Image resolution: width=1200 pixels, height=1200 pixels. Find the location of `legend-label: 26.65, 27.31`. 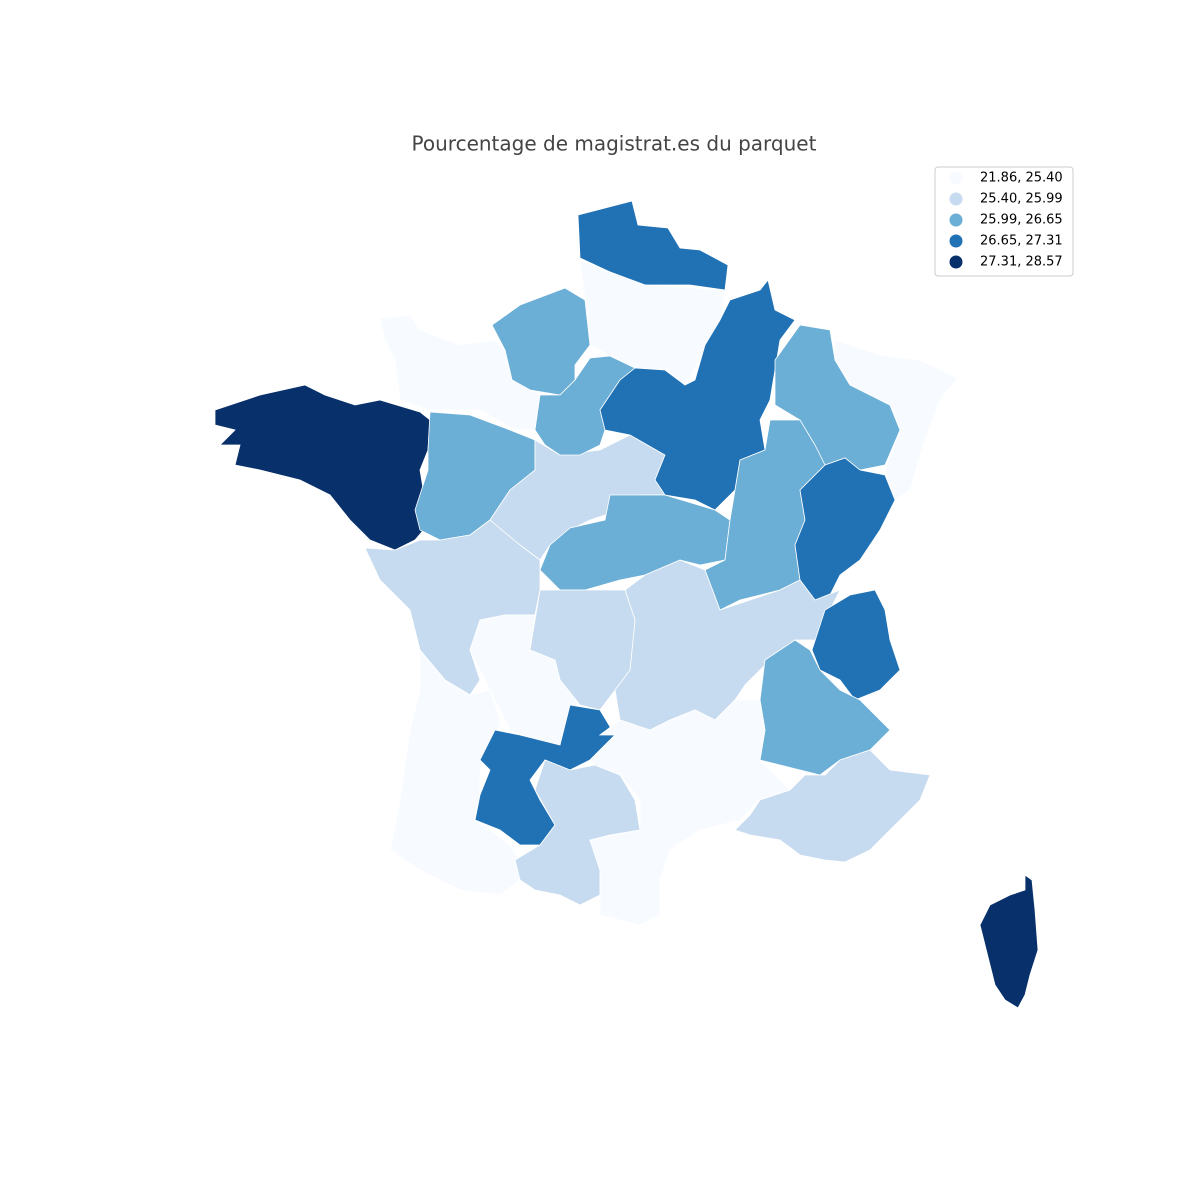

legend-label: 26.65, 27.31 is located at coordinates (1021, 241).